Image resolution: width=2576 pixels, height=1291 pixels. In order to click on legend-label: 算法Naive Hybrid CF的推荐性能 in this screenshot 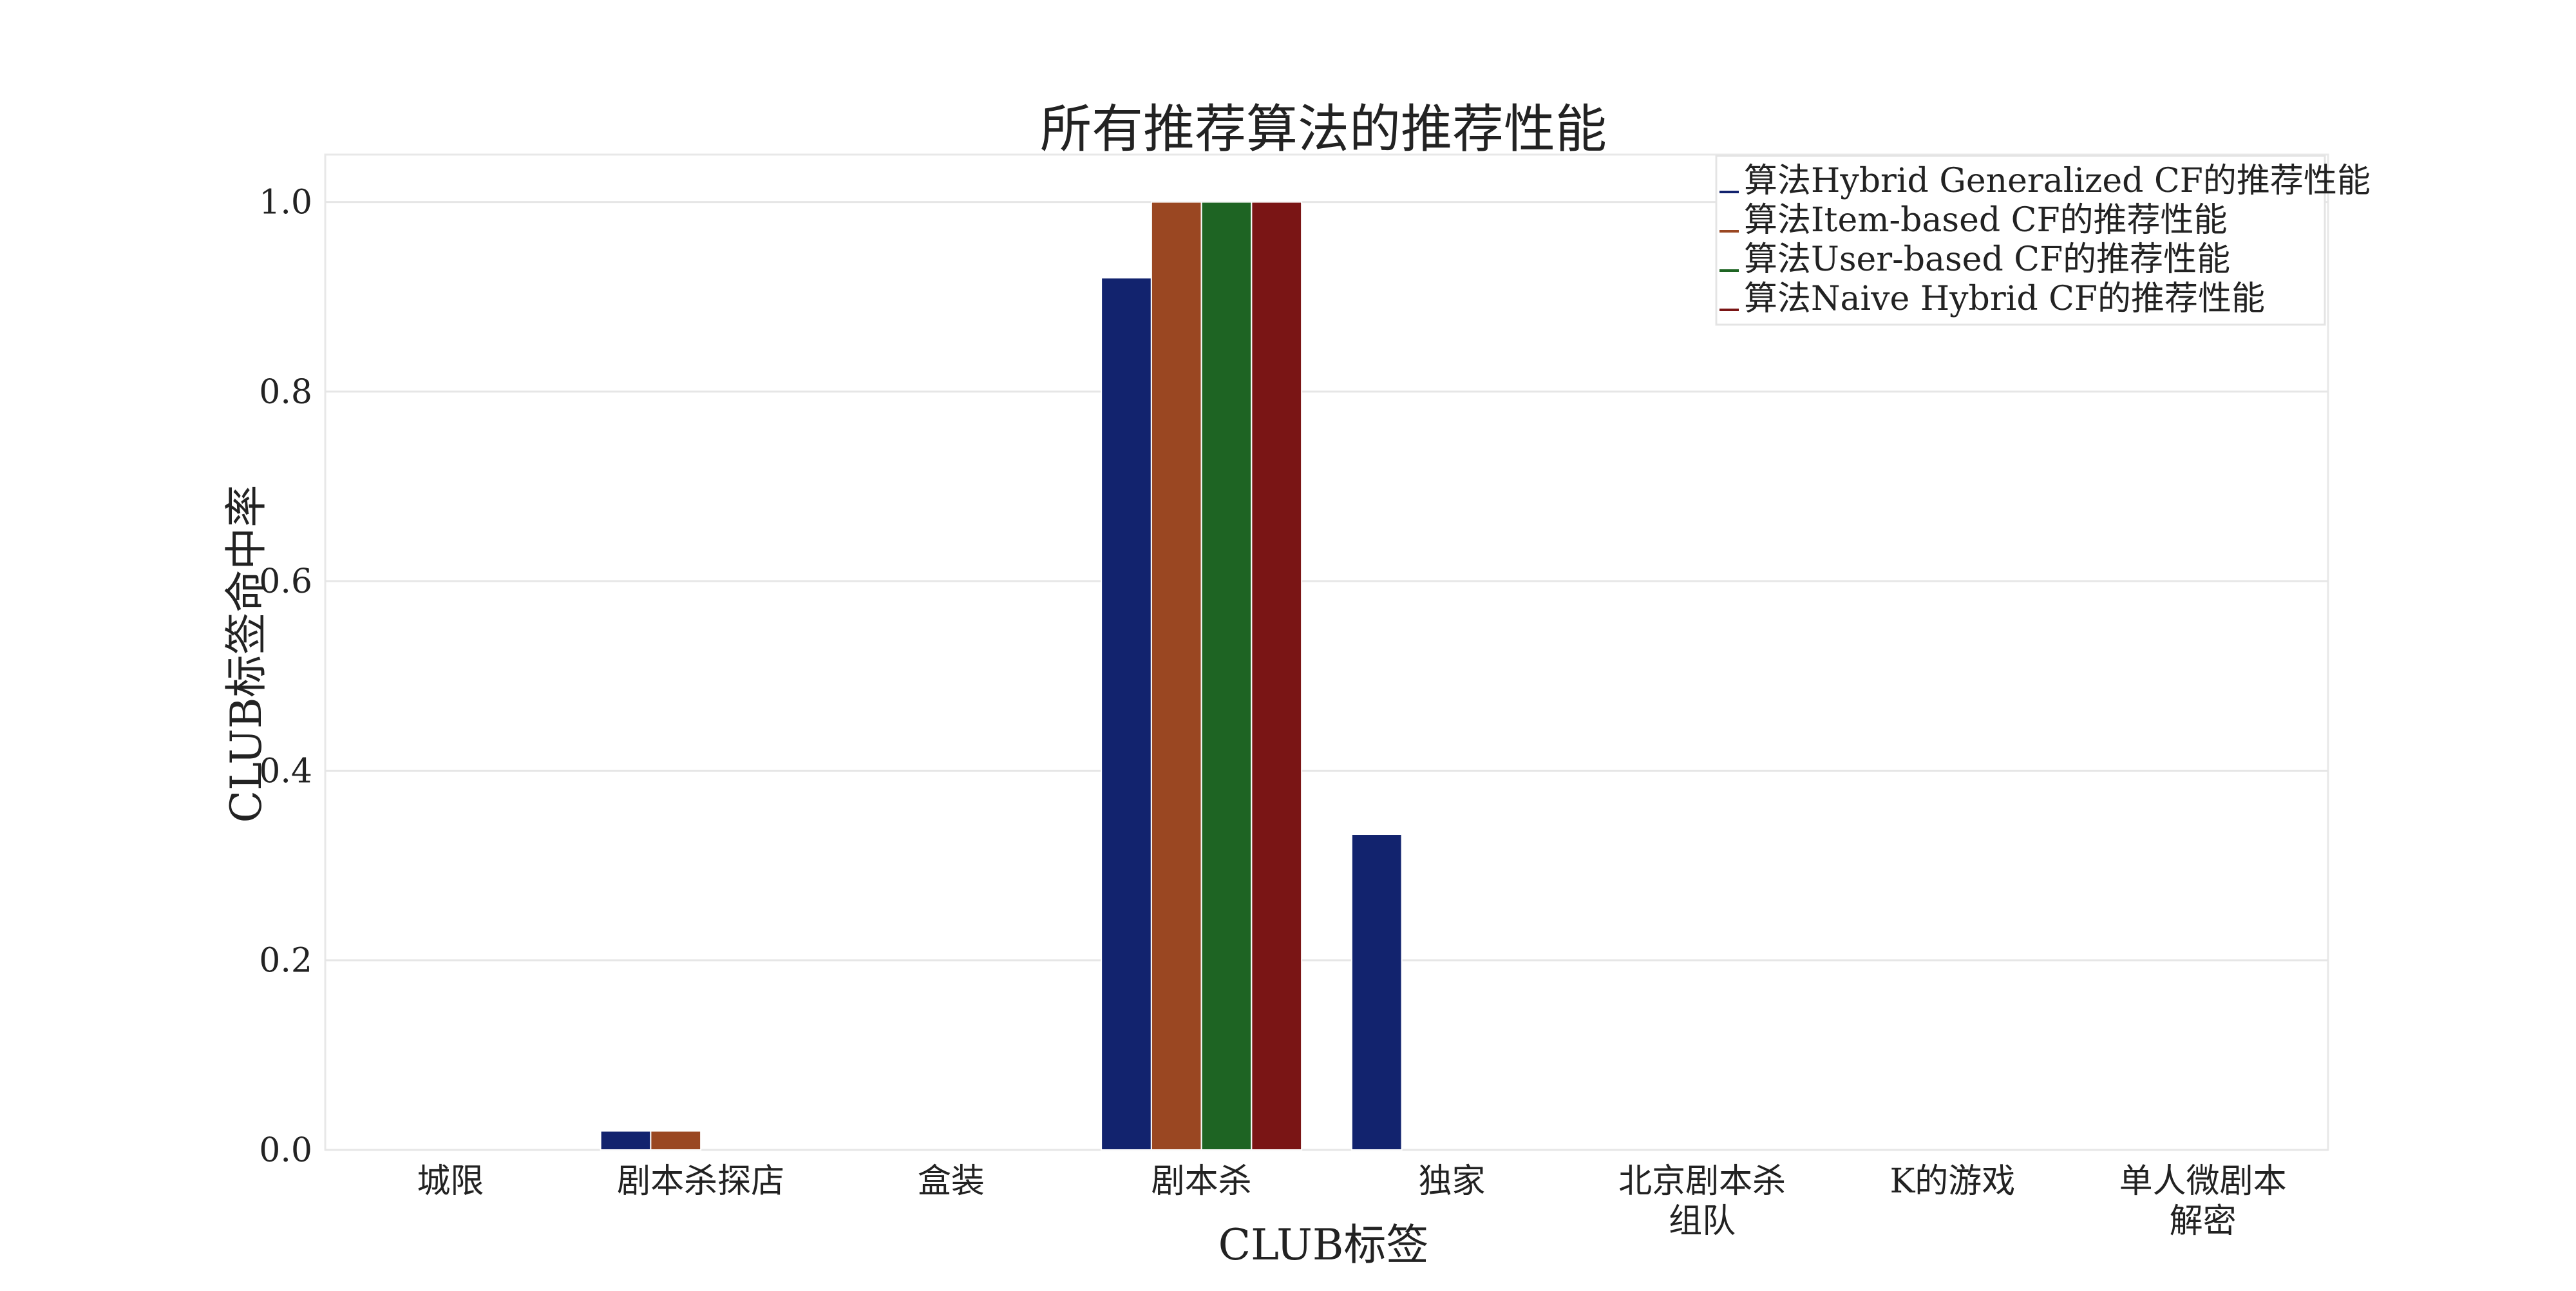, I will do `click(2004, 299)`.